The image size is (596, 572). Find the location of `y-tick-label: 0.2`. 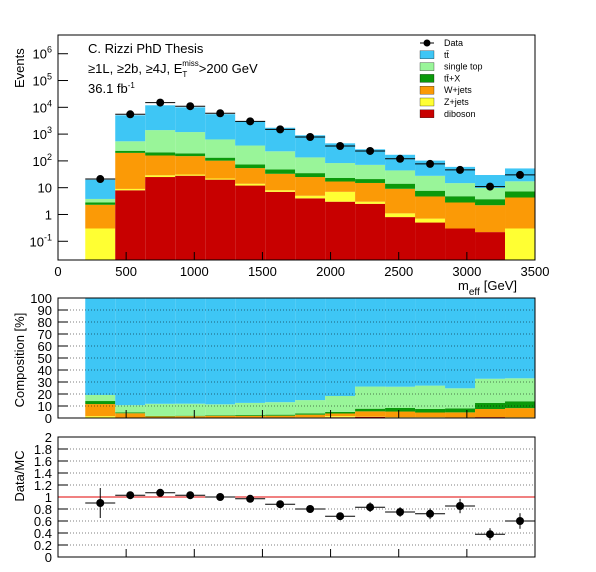

y-tick-label: 0.2 is located at coordinates (43, 545).